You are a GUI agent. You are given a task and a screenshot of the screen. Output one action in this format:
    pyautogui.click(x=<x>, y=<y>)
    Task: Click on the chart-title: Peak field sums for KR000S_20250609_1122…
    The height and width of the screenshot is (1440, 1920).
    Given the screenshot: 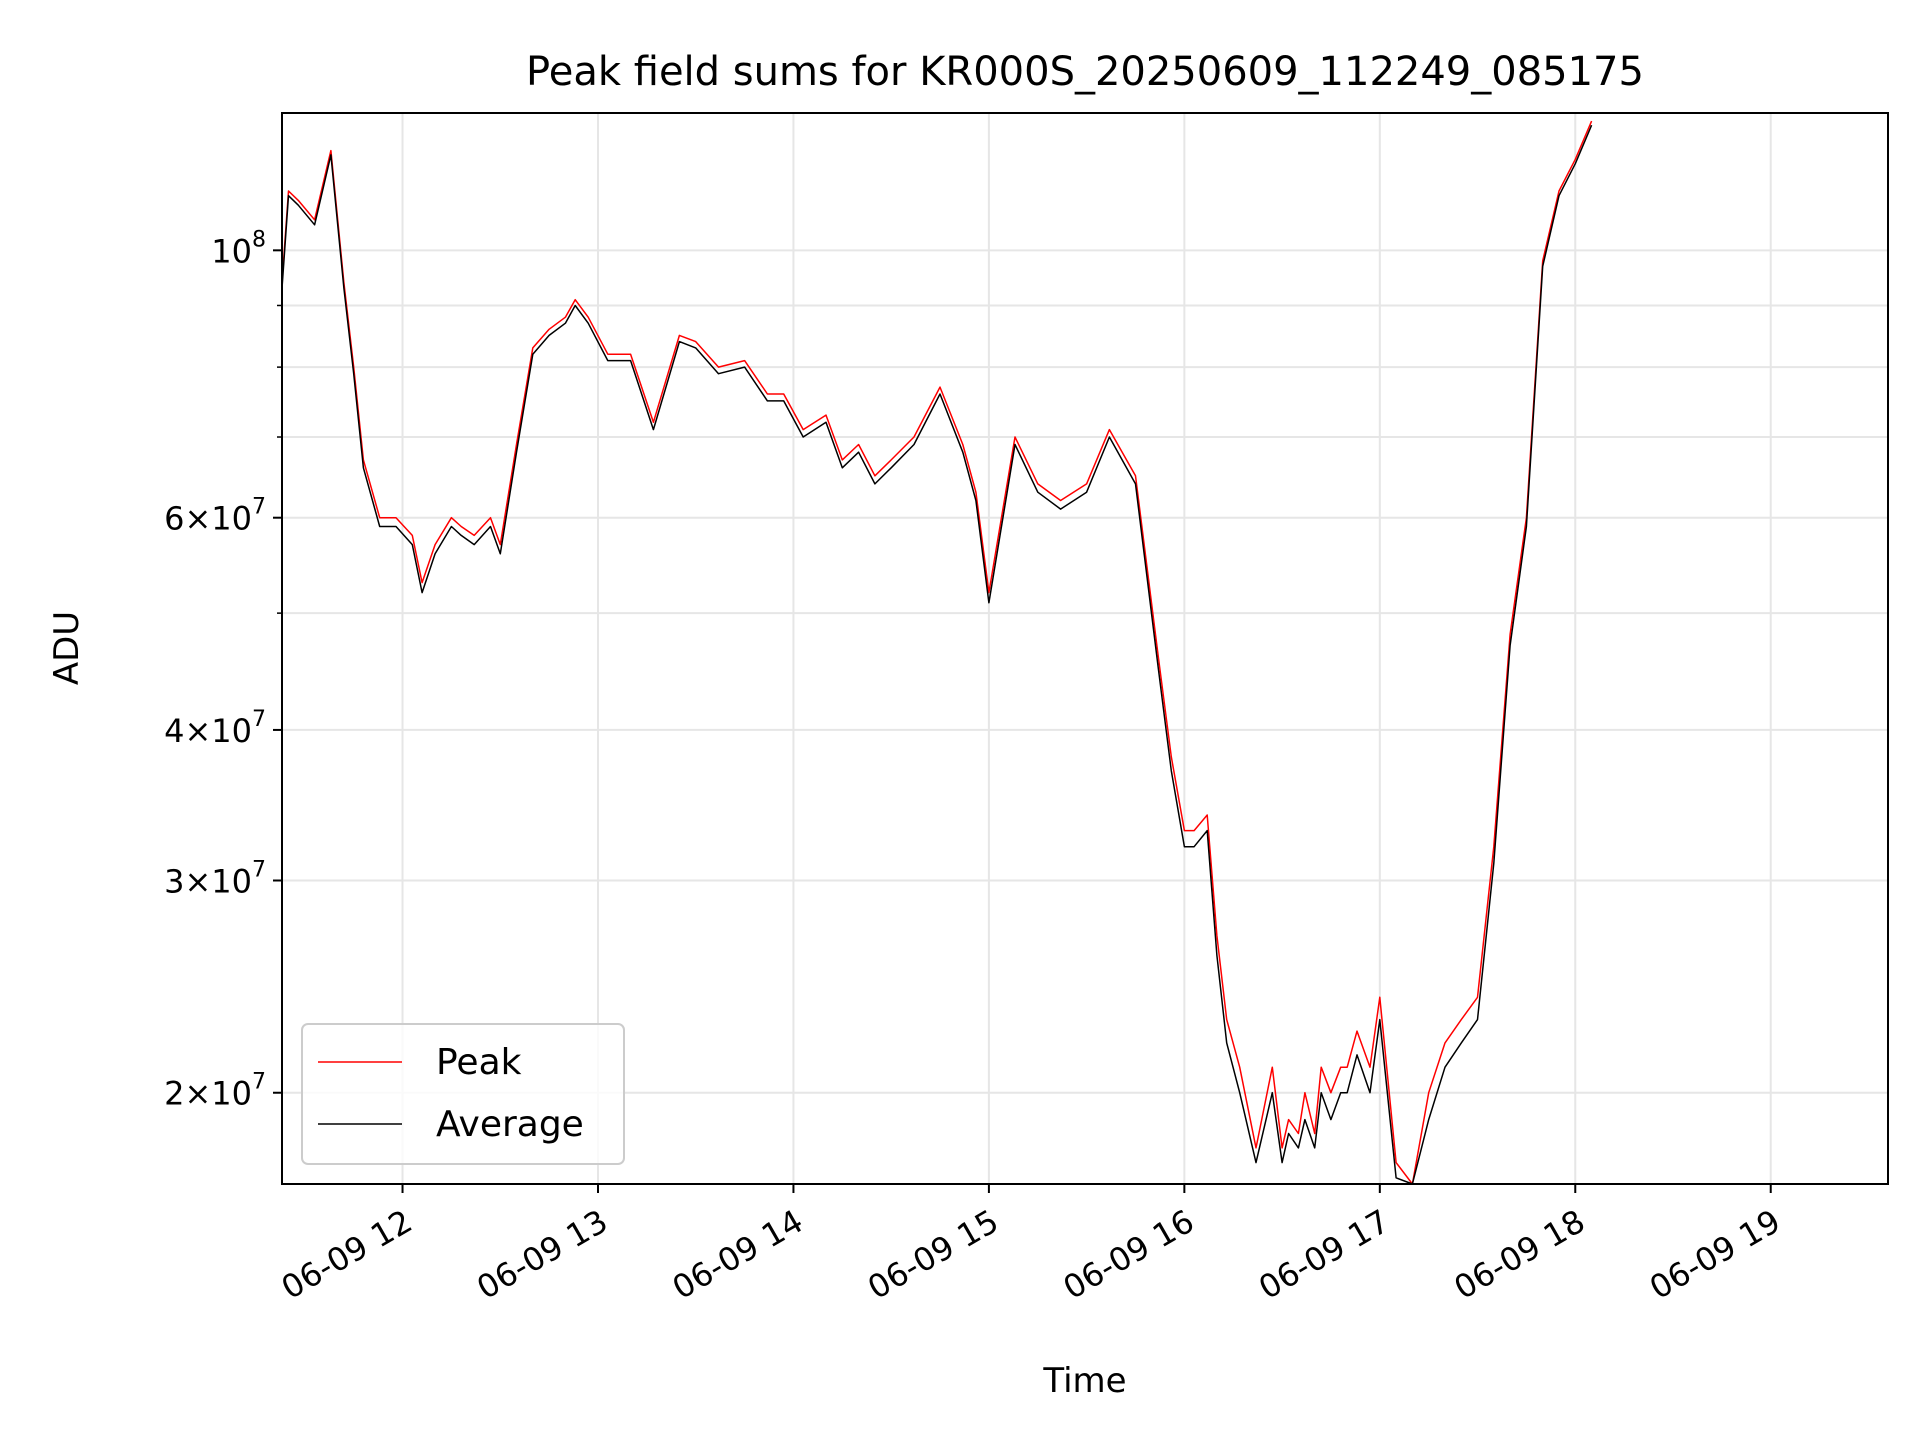 What is the action you would take?
    pyautogui.click(x=1085, y=72)
    